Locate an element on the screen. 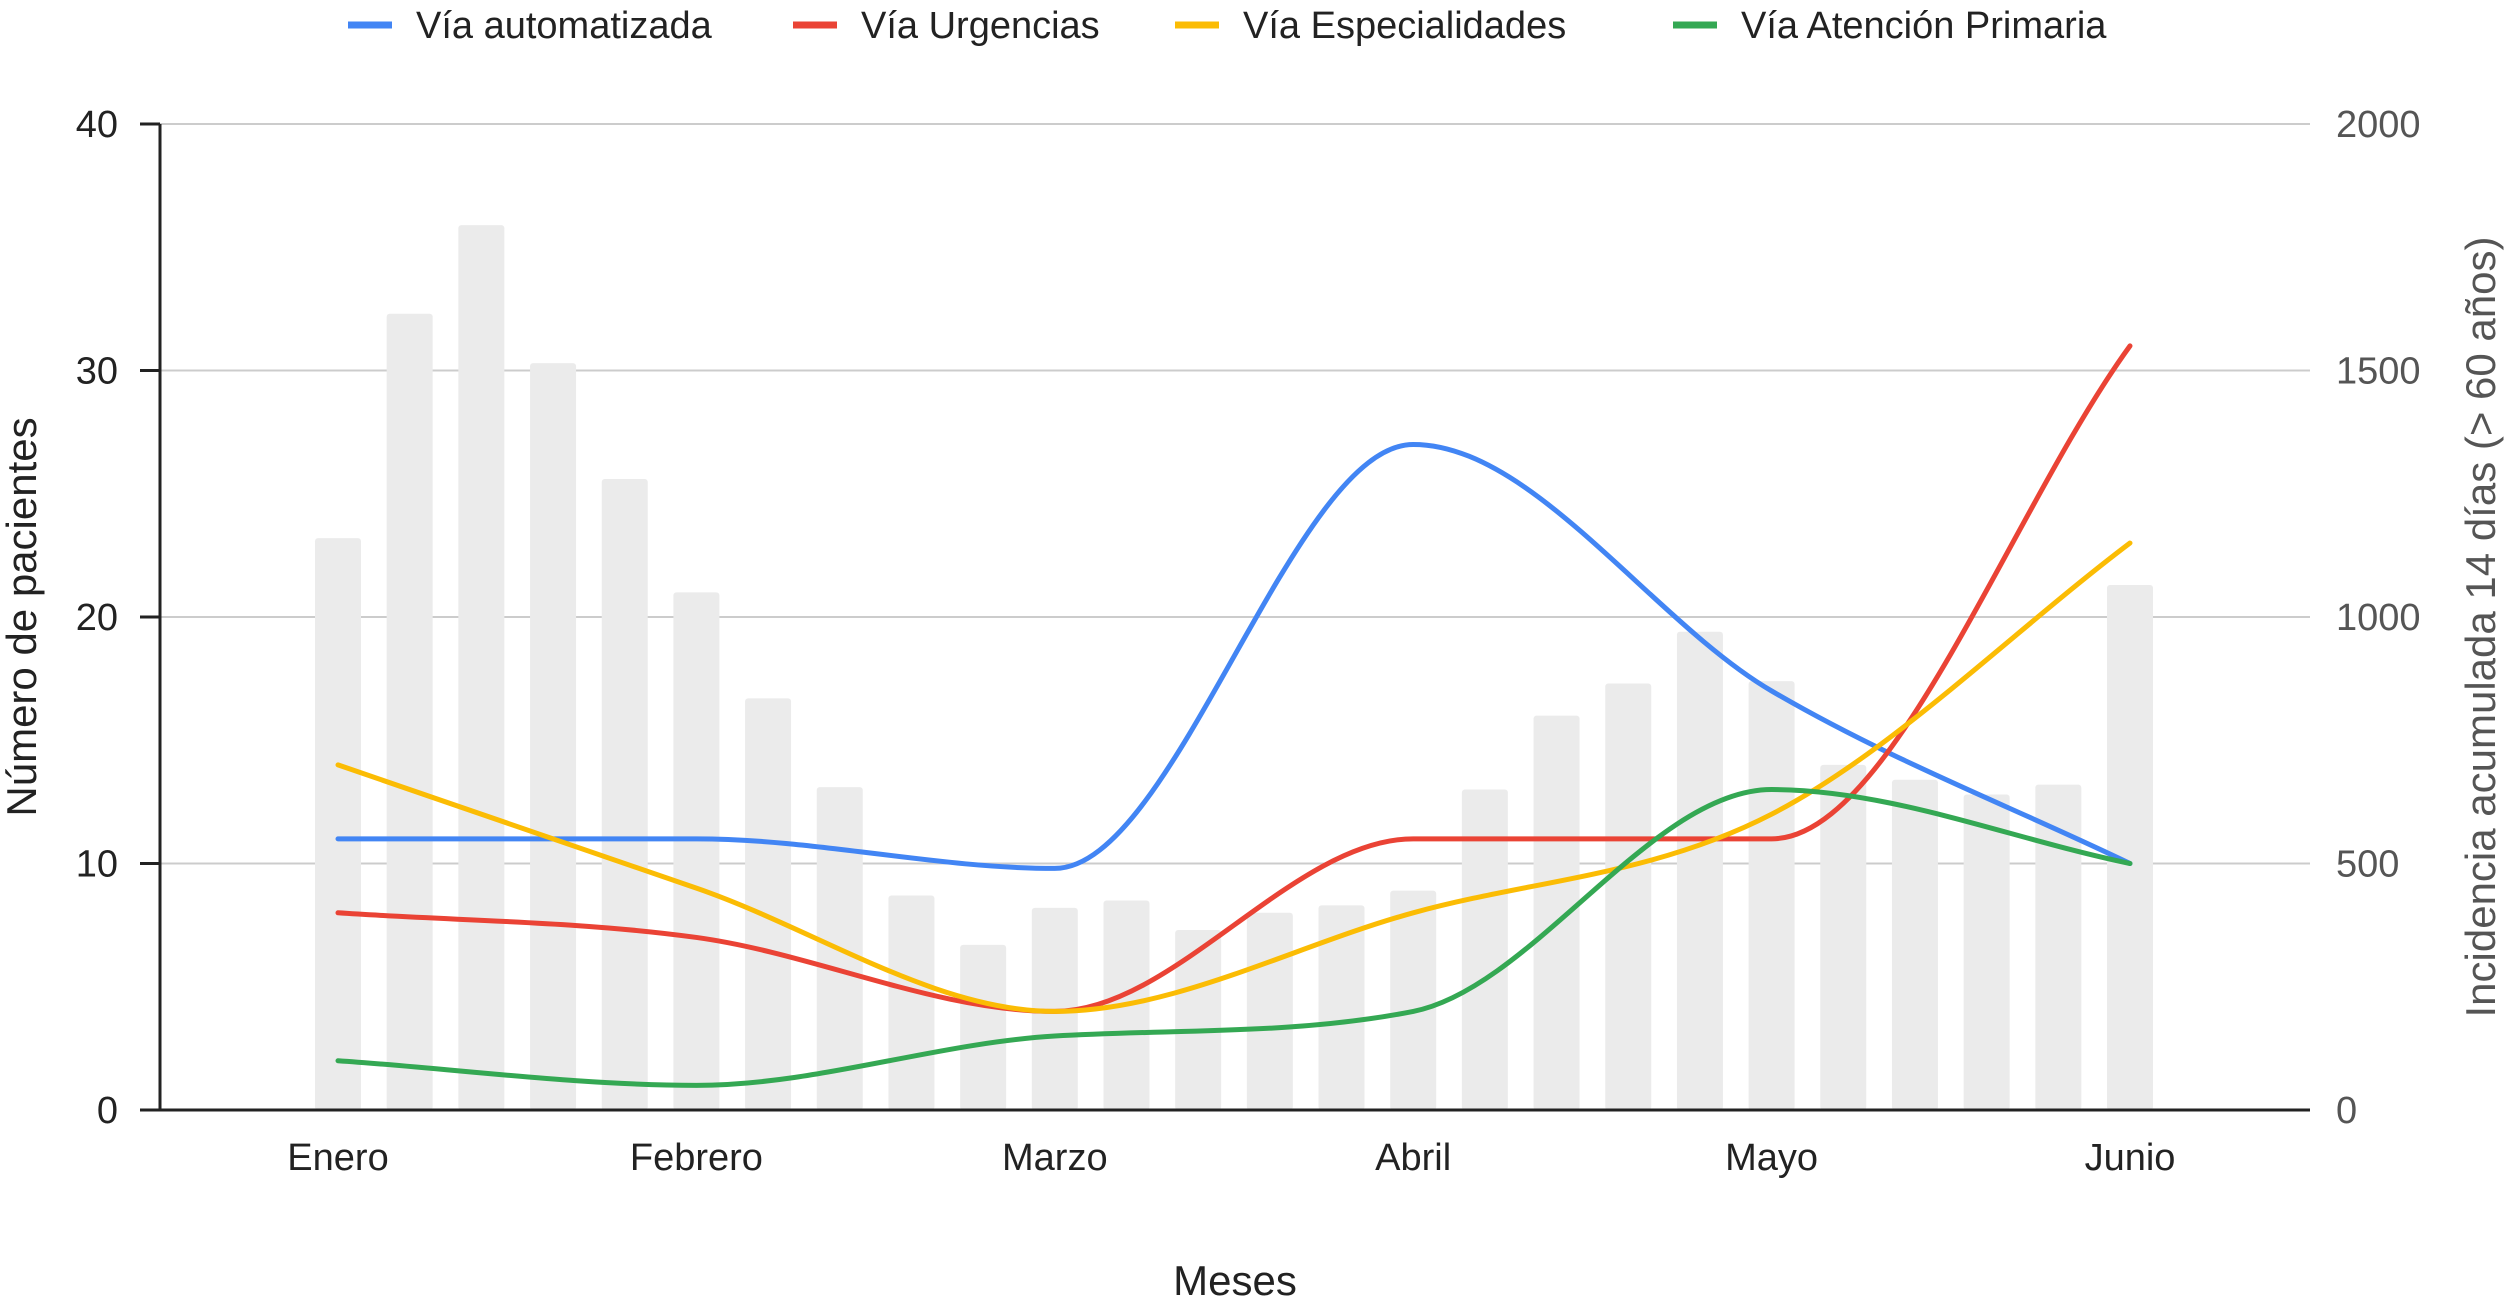 Image resolution: width=2508 pixels, height=1305 pixels. x-tick-label: Enero is located at coordinates (337, 1158).